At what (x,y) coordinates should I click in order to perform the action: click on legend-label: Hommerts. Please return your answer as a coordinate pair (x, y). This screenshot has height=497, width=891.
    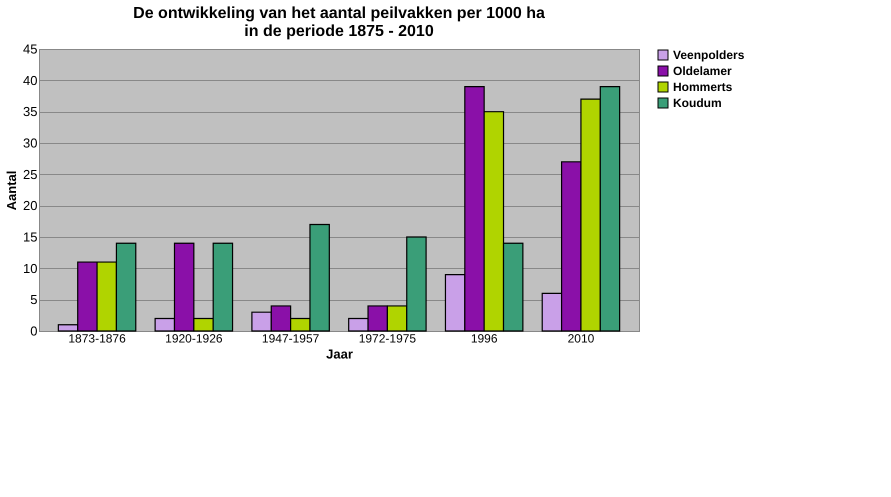
    Looking at the image, I should click on (703, 87).